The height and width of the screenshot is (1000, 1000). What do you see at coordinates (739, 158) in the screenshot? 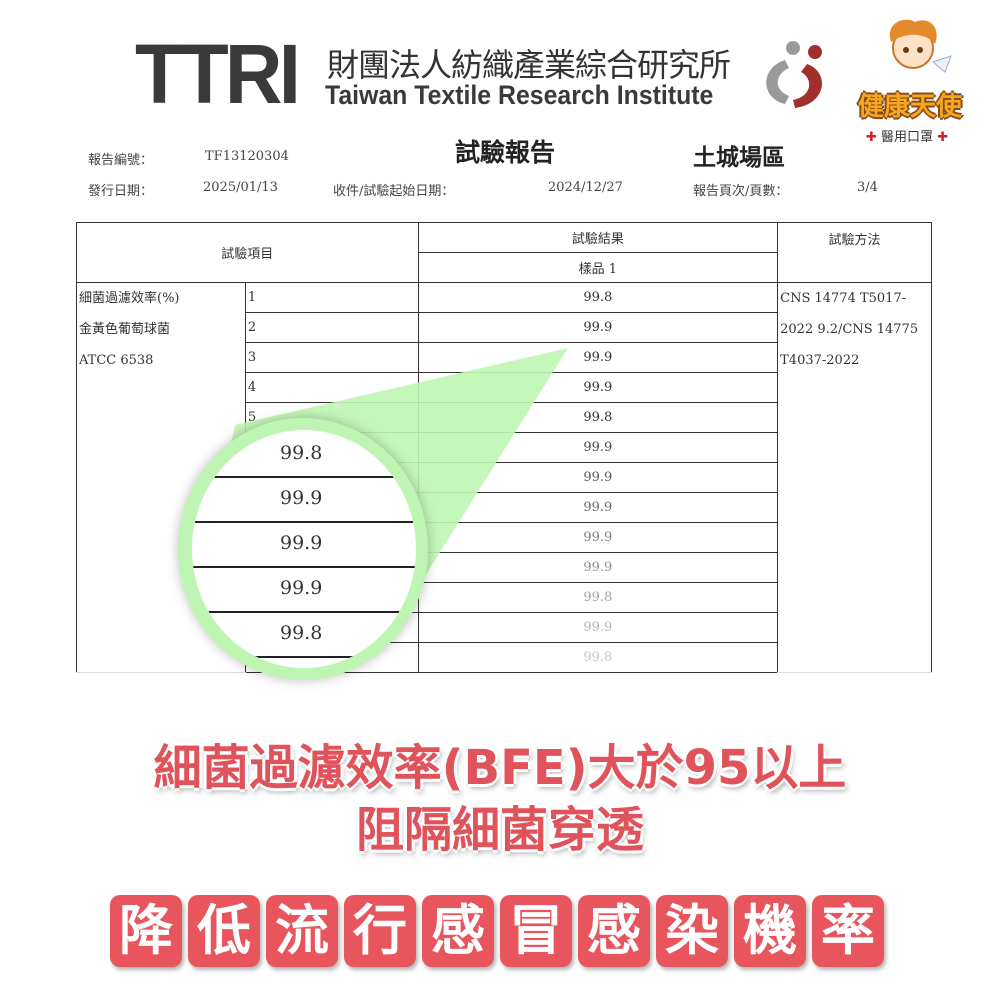
I see `report-site: 土城場區` at bounding box center [739, 158].